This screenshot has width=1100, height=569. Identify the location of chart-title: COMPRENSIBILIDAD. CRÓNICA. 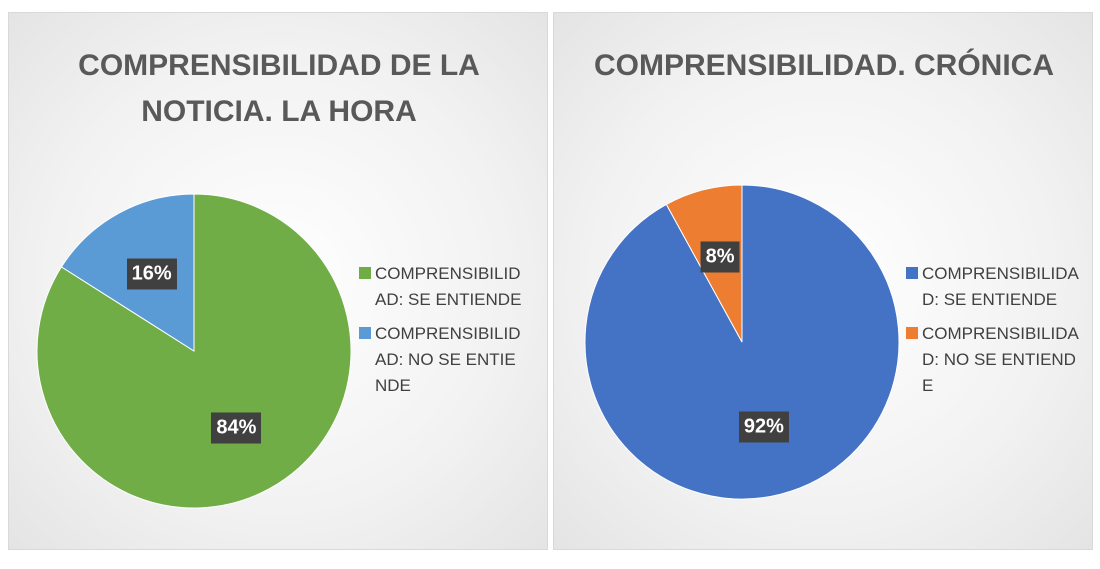
(824, 65).